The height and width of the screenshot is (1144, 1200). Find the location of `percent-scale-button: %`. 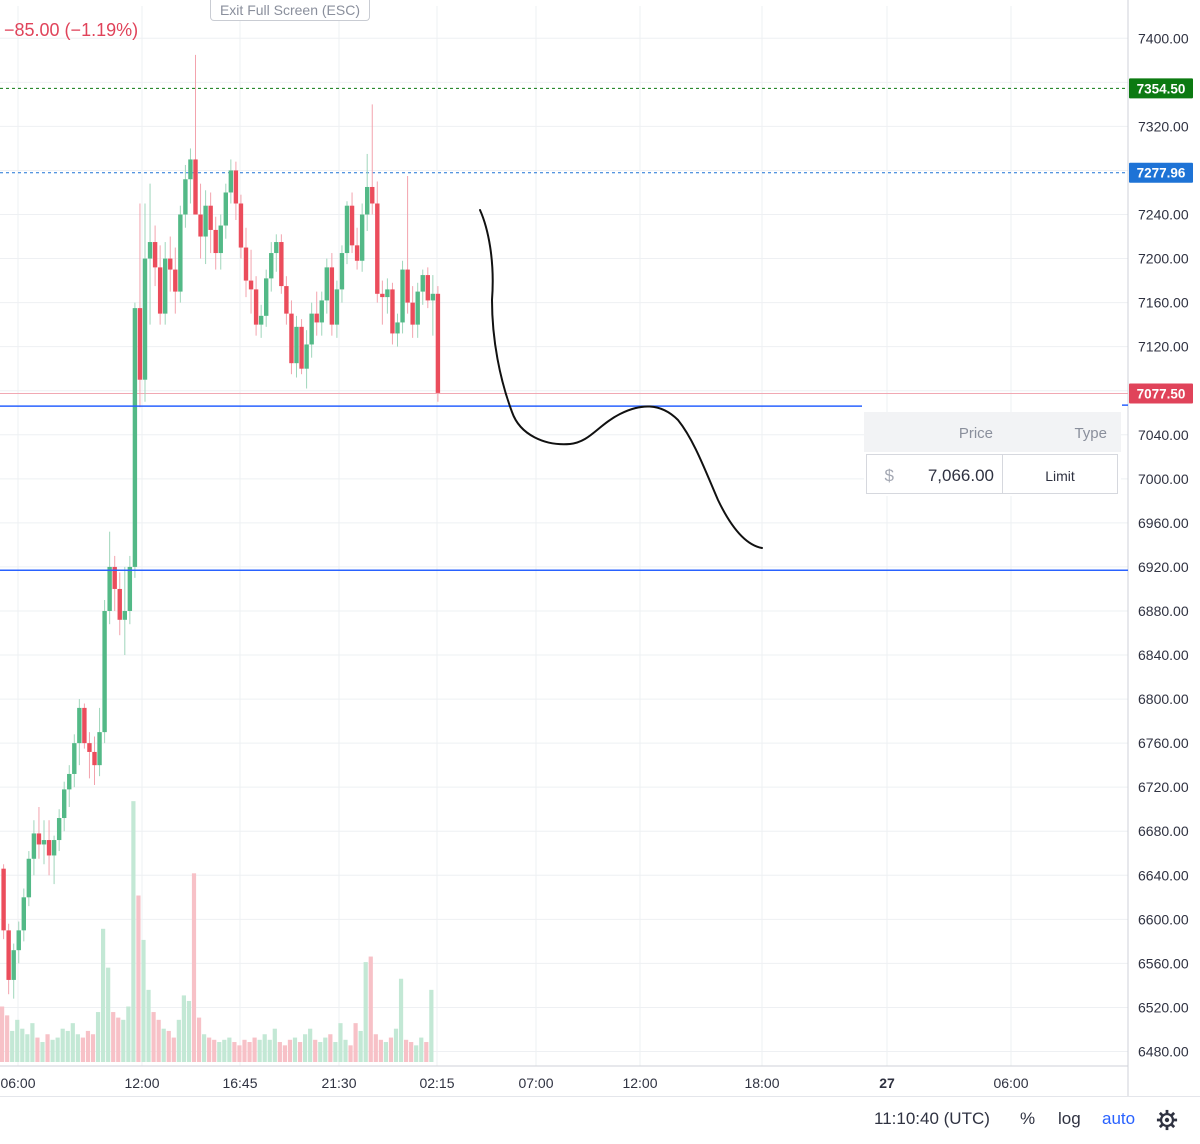

percent-scale-button: % is located at coordinates (1028, 1118).